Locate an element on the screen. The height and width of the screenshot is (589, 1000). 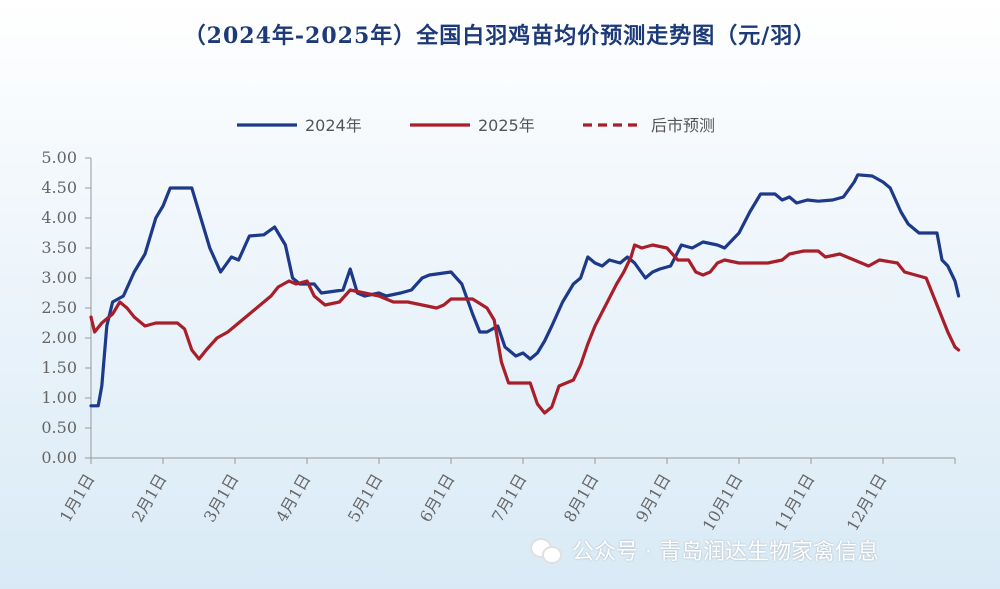
x-tick-label: 1月1日 is located at coordinates (77, 498).